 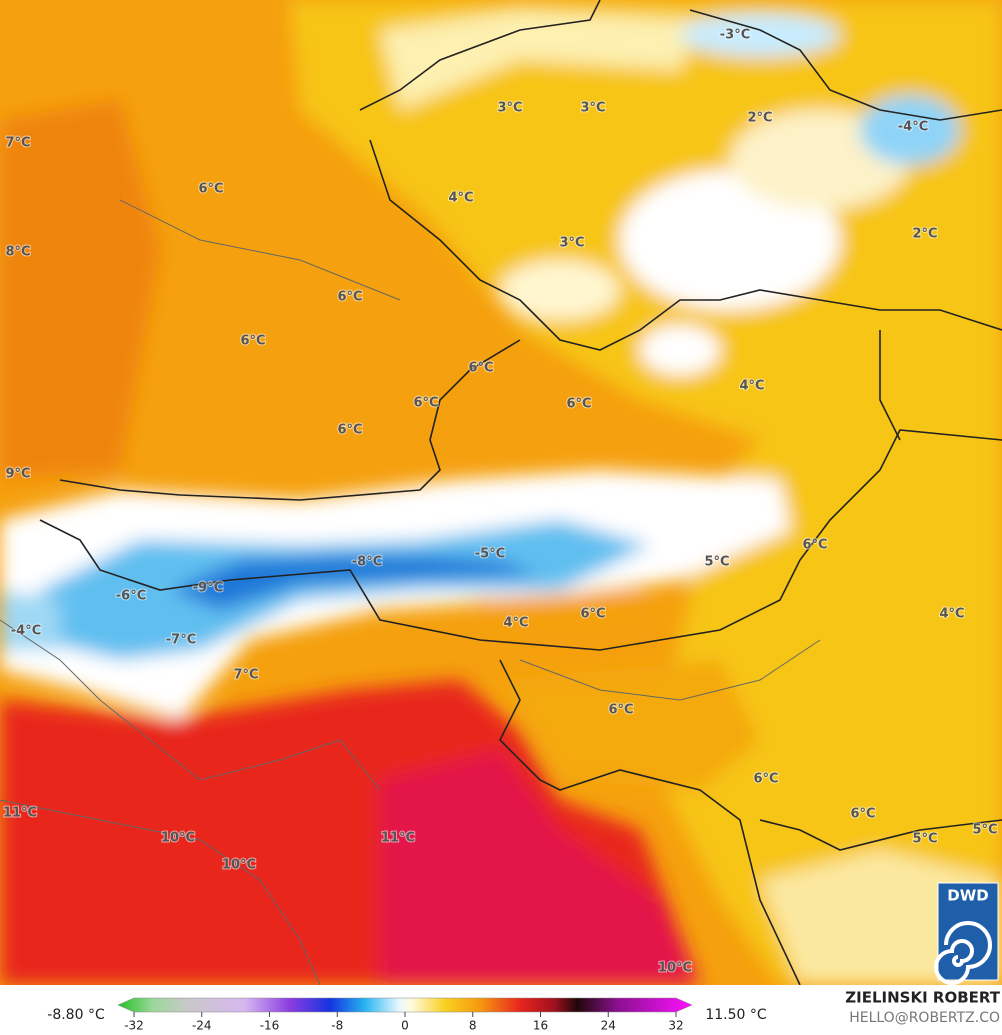 What do you see at coordinates (202, 1026) in the screenshot?
I see `colorbar-tick-label: -24` at bounding box center [202, 1026].